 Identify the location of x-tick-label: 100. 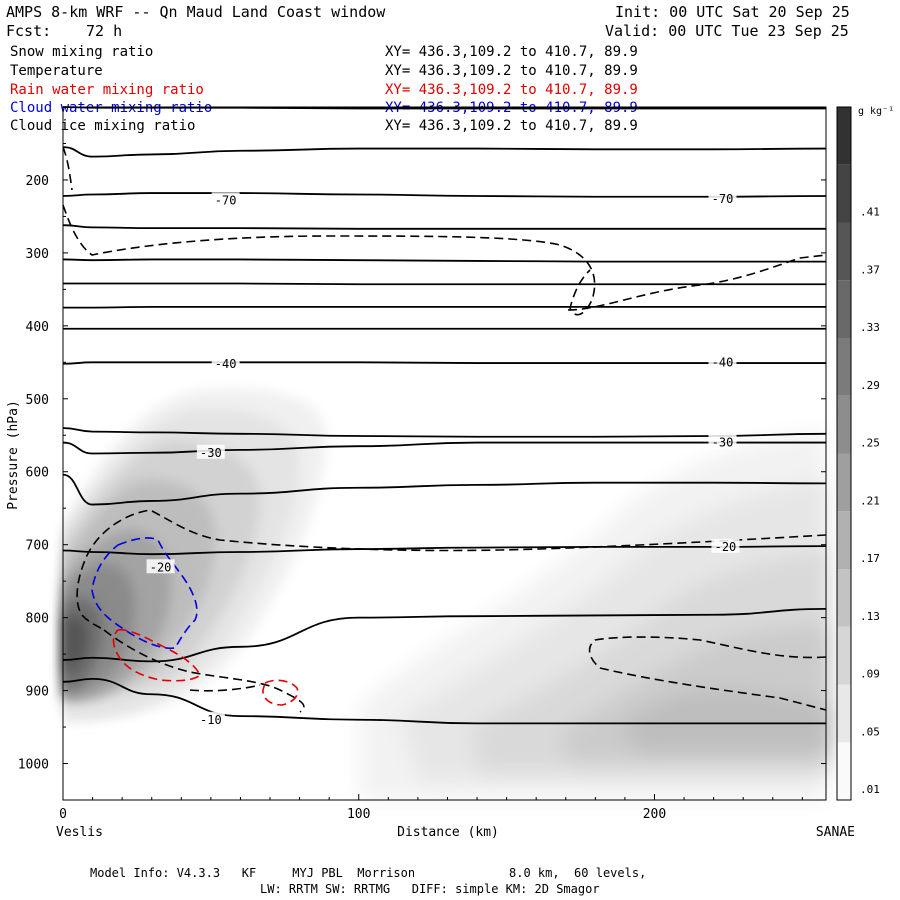
(358, 814).